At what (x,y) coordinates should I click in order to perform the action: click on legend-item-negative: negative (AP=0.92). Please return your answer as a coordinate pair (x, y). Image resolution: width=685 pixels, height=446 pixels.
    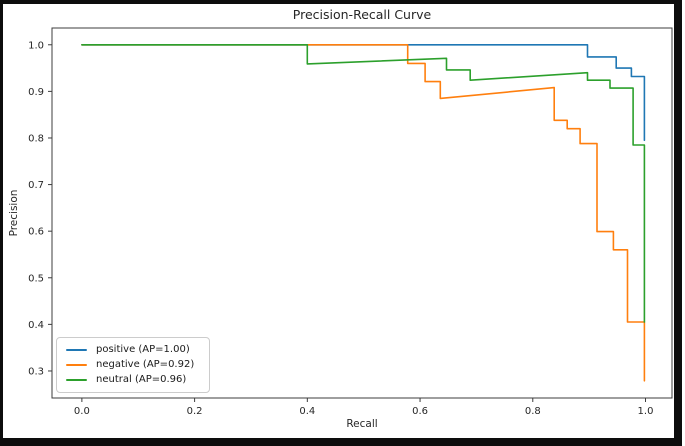
    Looking at the image, I should click on (133, 365).